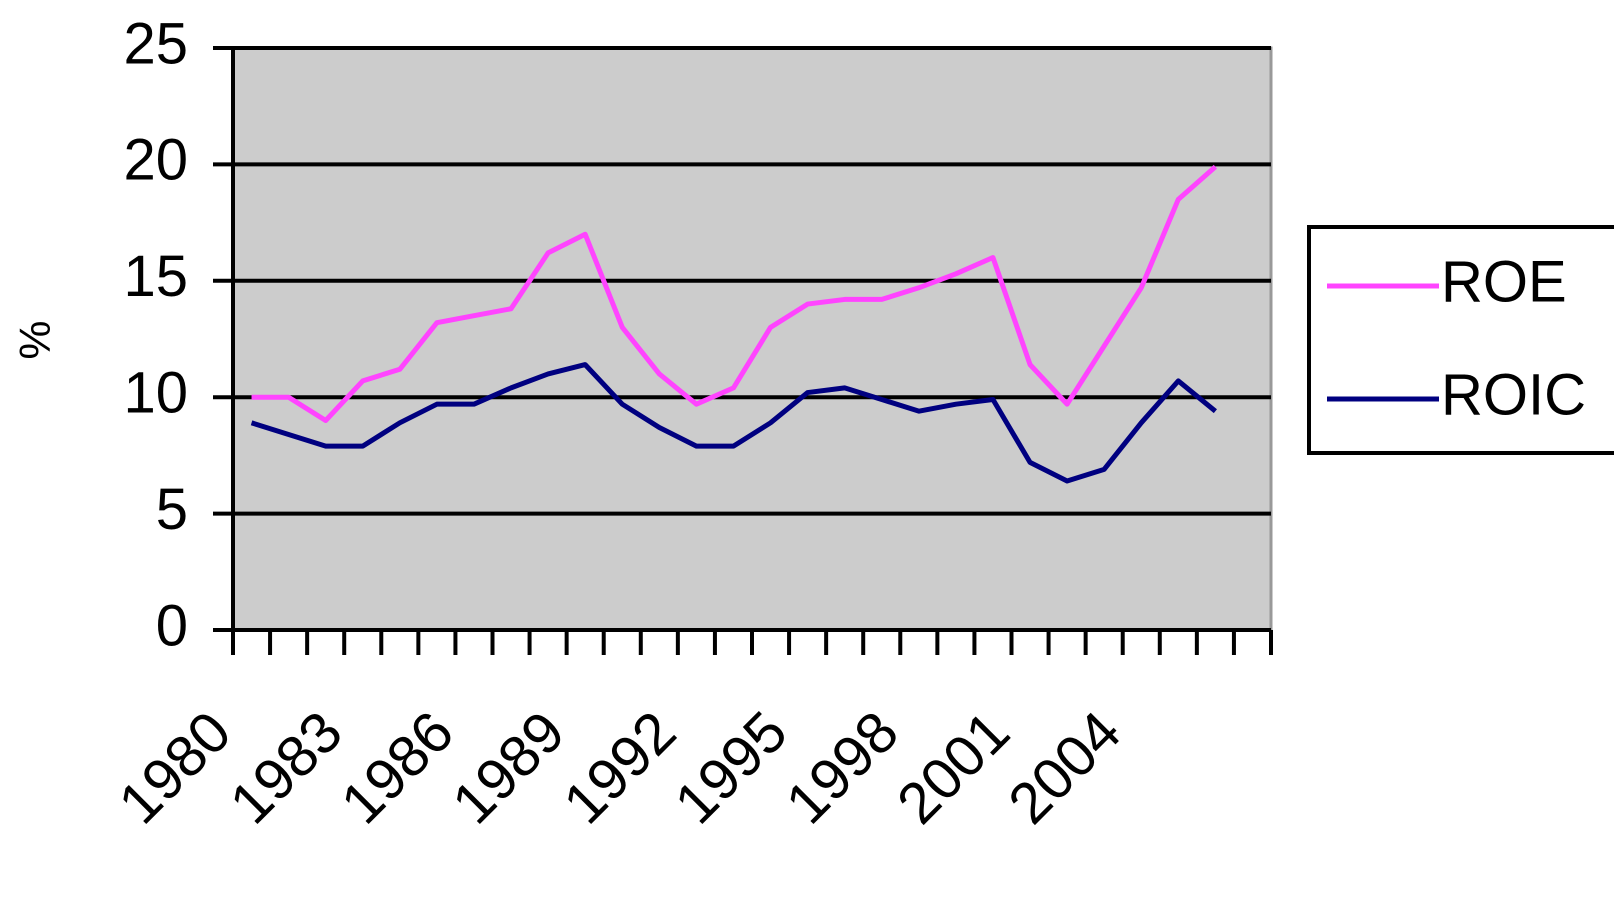  Describe the element at coordinates (508, 767) in the screenshot. I see `x-tick-label: 1989` at that location.